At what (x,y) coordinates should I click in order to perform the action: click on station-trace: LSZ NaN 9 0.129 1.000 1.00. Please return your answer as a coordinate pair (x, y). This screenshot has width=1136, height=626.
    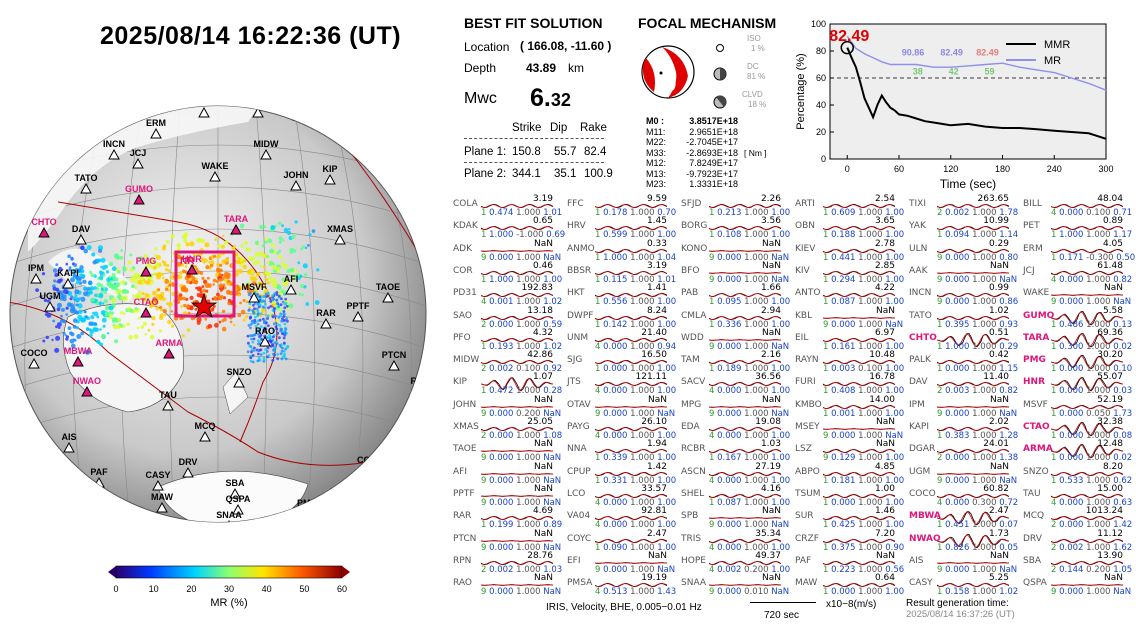
    Looking at the image, I should click on (850, 451).